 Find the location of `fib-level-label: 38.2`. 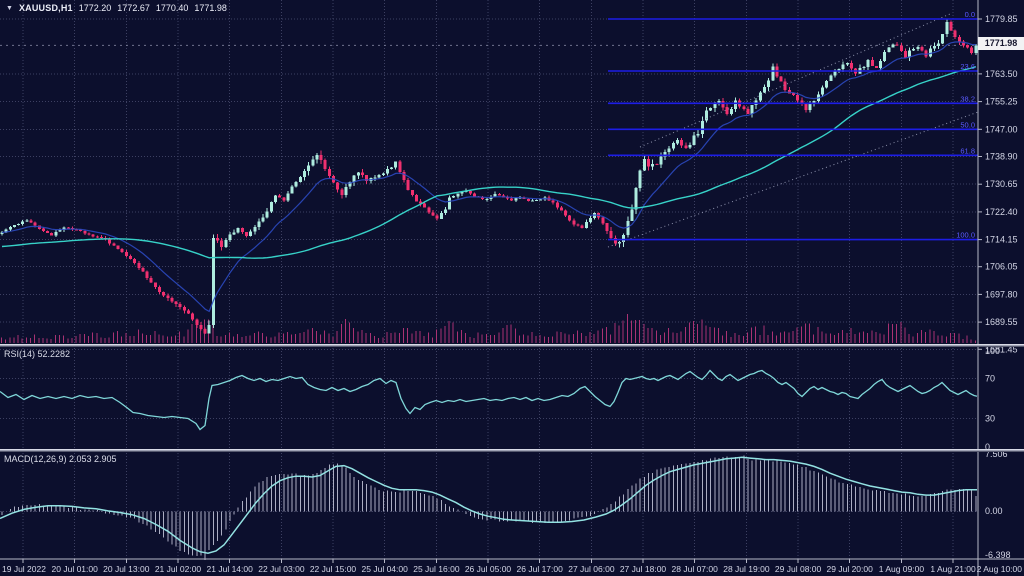

fib-level-label: 38.2 is located at coordinates (967, 98).